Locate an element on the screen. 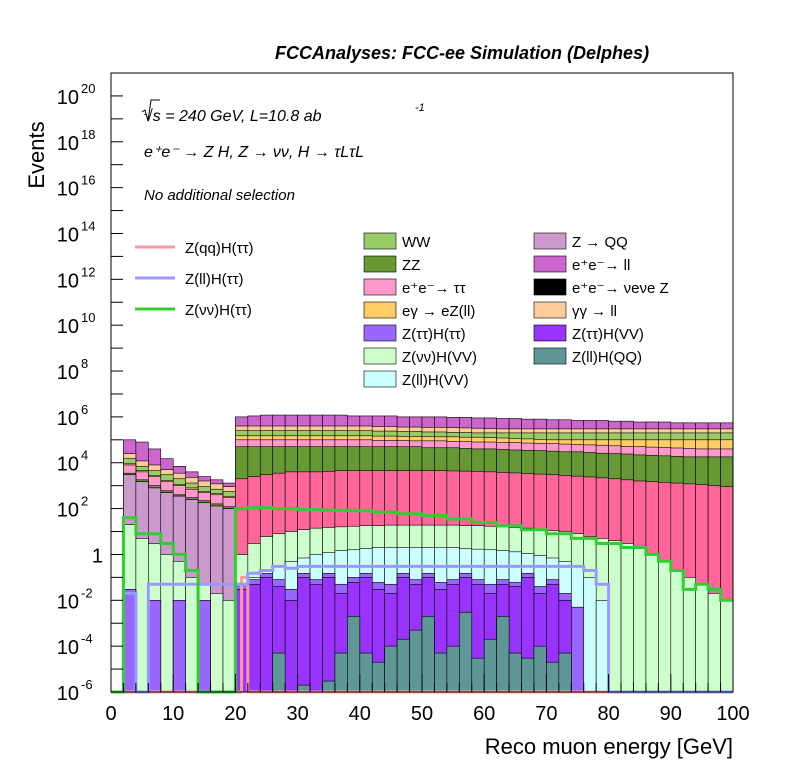 This screenshot has height=772, width=796. x-tick-label: 100 is located at coordinates (732, 714).